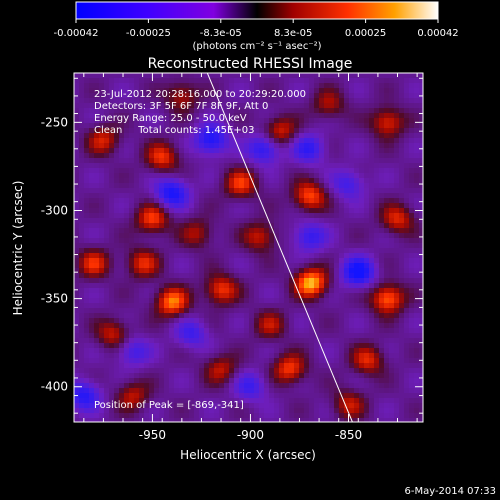  What do you see at coordinates (450, 491) in the screenshot?
I see `generation-date: 6-May-2014 07:33` at bounding box center [450, 491].